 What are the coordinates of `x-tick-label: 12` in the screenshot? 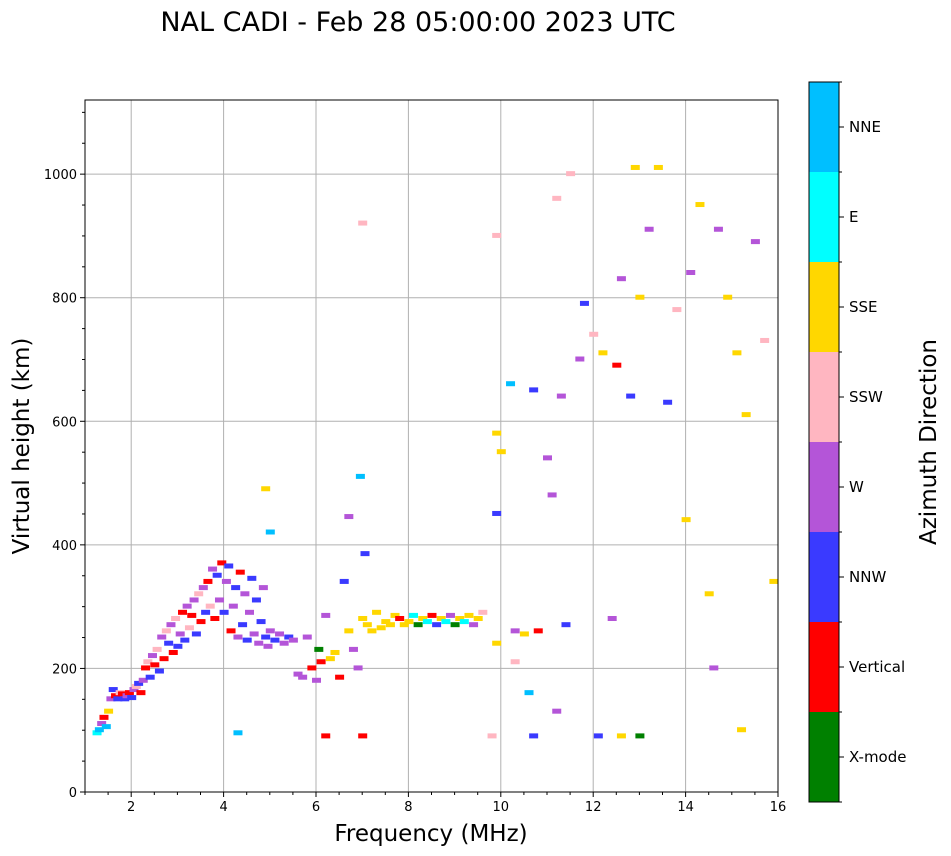 It's located at (593, 807).